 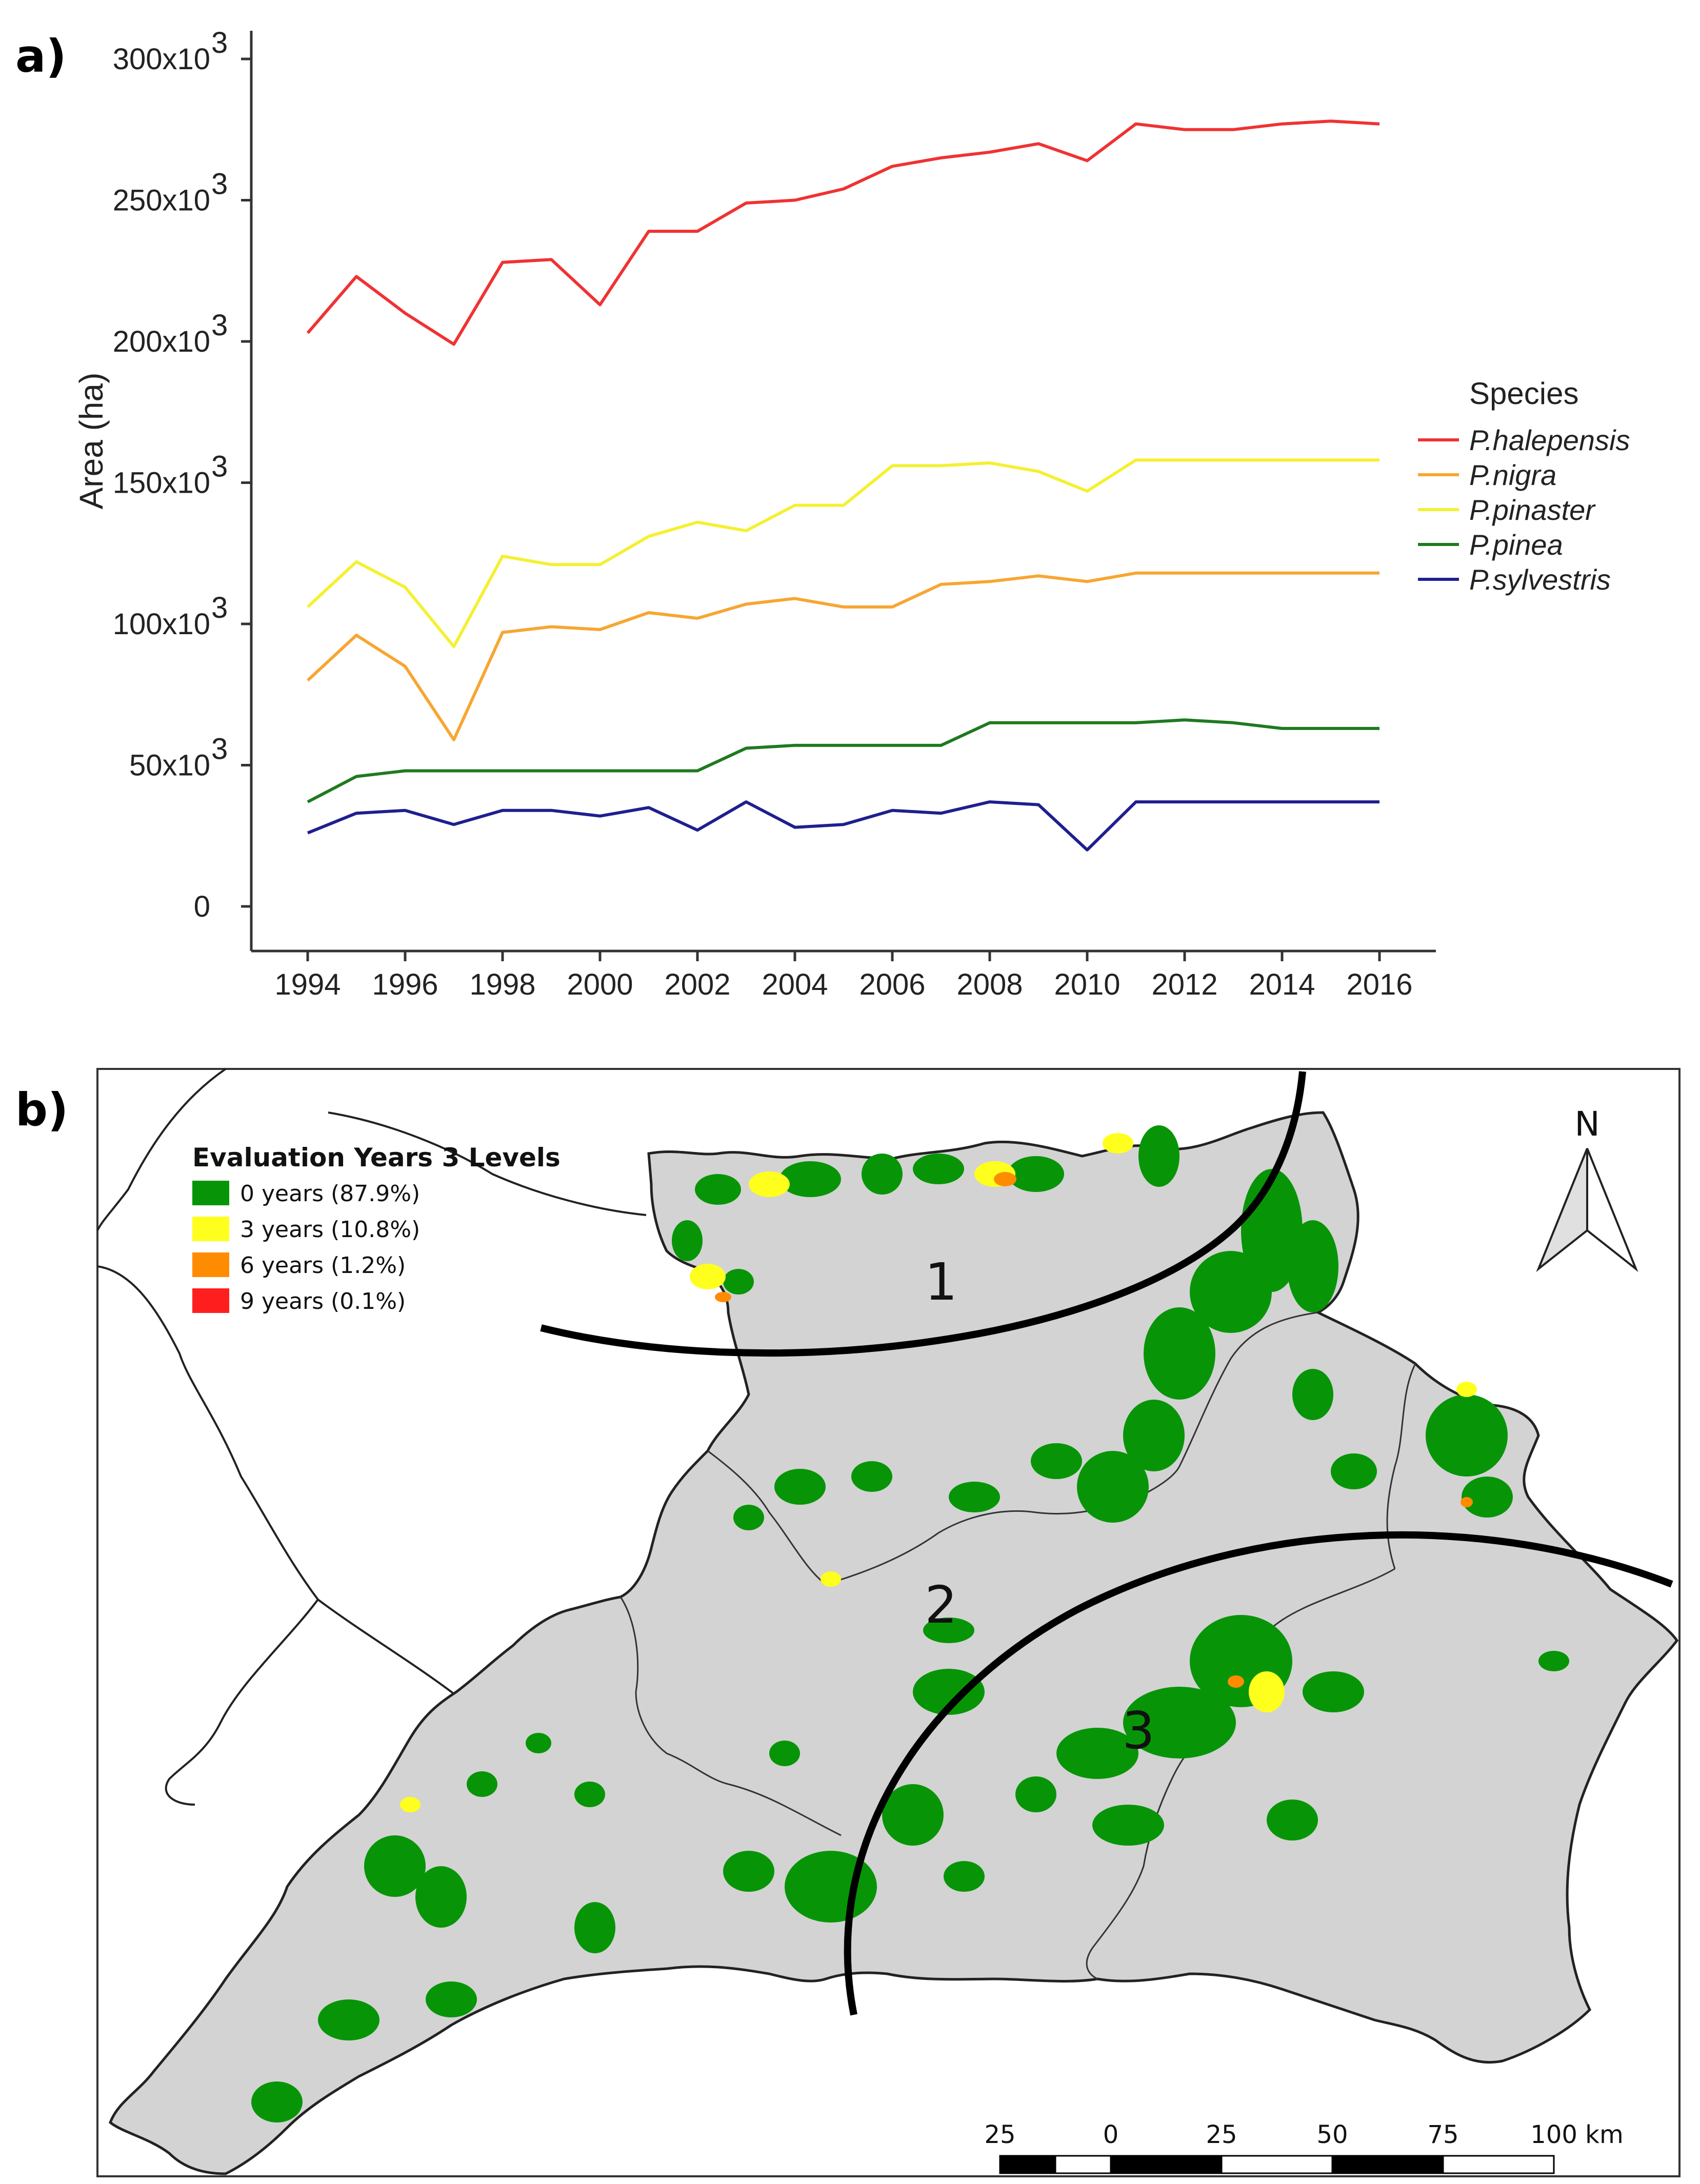 I want to click on zone-label-1: 1, so click(x=941, y=1282).